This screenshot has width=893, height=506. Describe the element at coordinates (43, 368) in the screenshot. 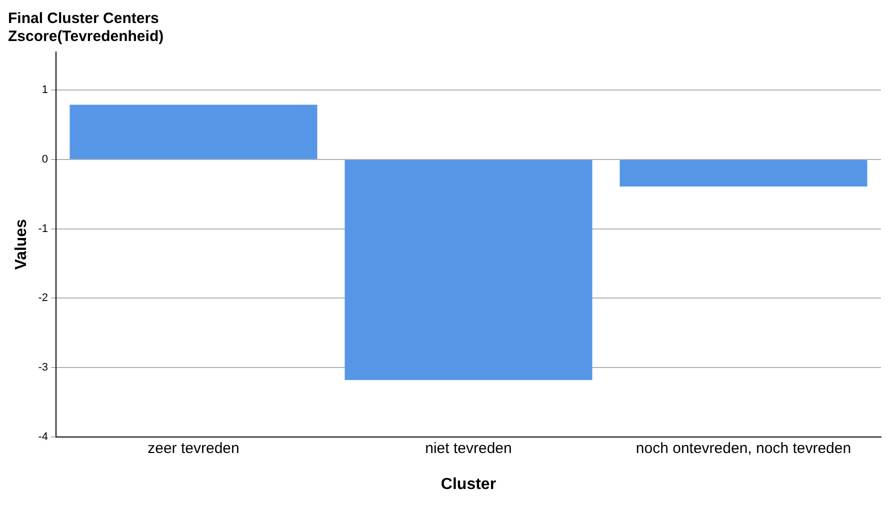

I see `y-tick-label: -3` at that location.